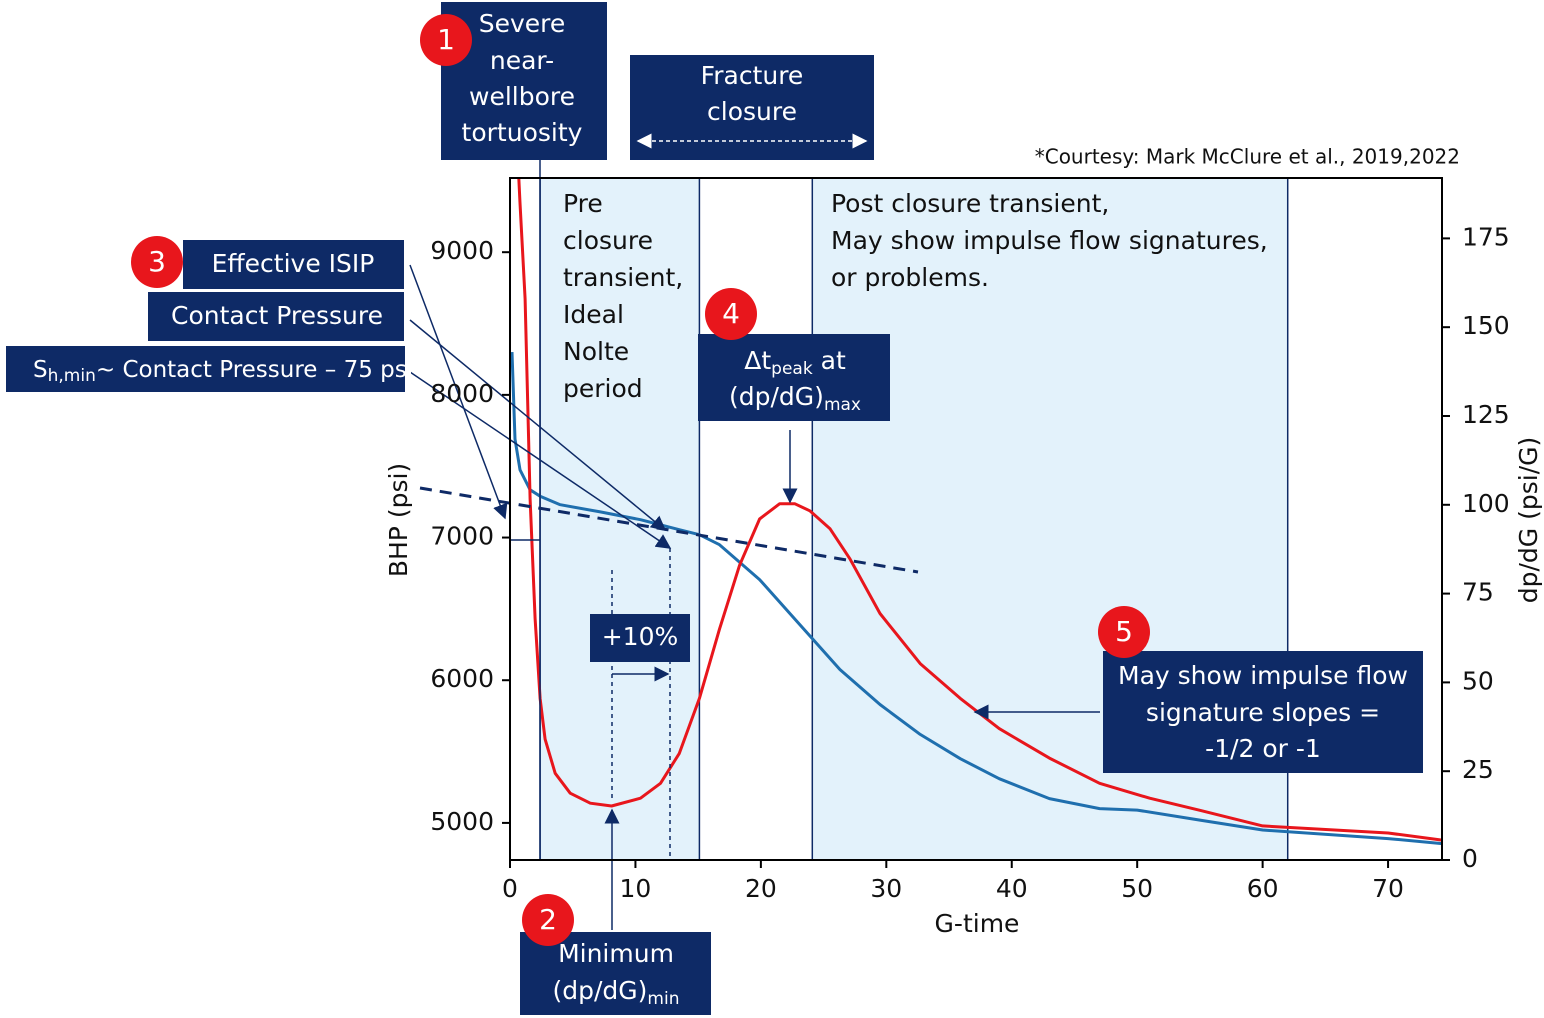 This screenshot has width=1544, height=1018. I want to click on y-tick-label: 5000, so click(462, 821).